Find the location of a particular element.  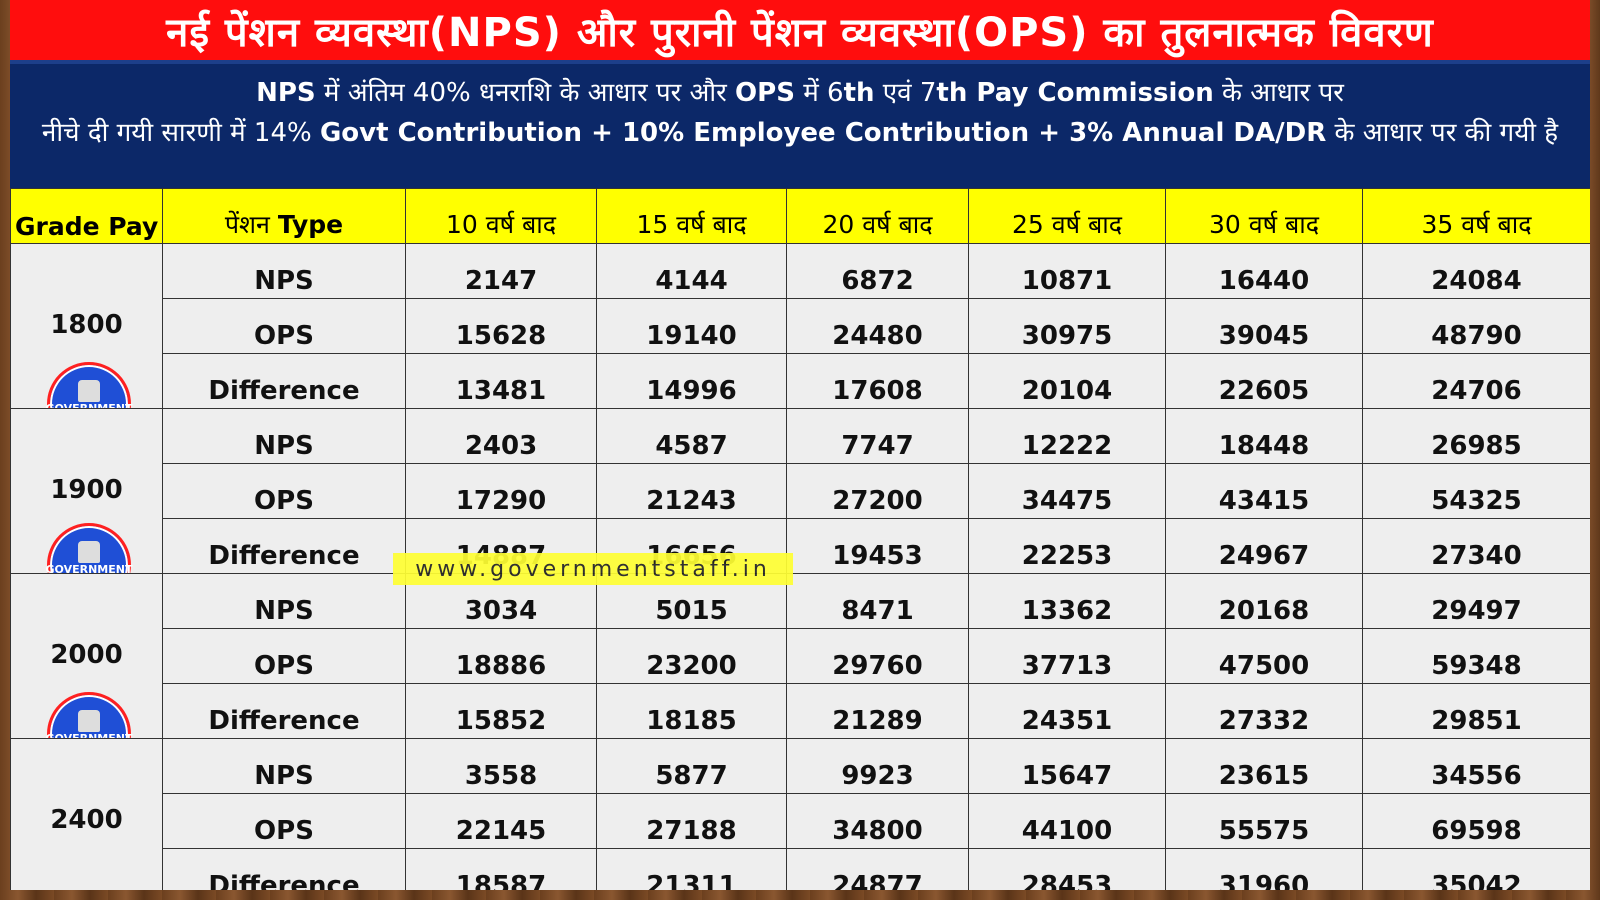

grade-pay-cell: 2400 is located at coordinates (86, 814).